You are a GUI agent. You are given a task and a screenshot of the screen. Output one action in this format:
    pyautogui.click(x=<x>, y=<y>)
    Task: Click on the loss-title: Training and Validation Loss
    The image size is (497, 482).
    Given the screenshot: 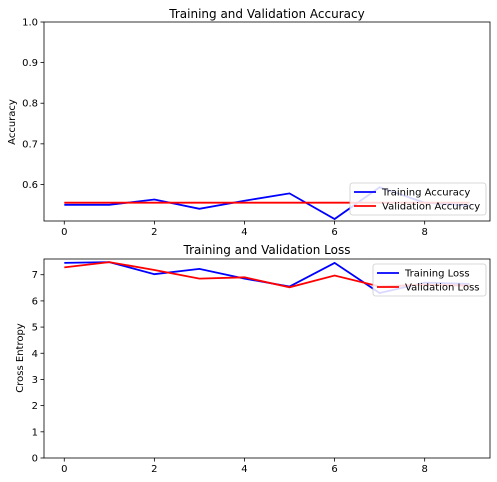 What is the action you would take?
    pyautogui.click(x=267, y=250)
    